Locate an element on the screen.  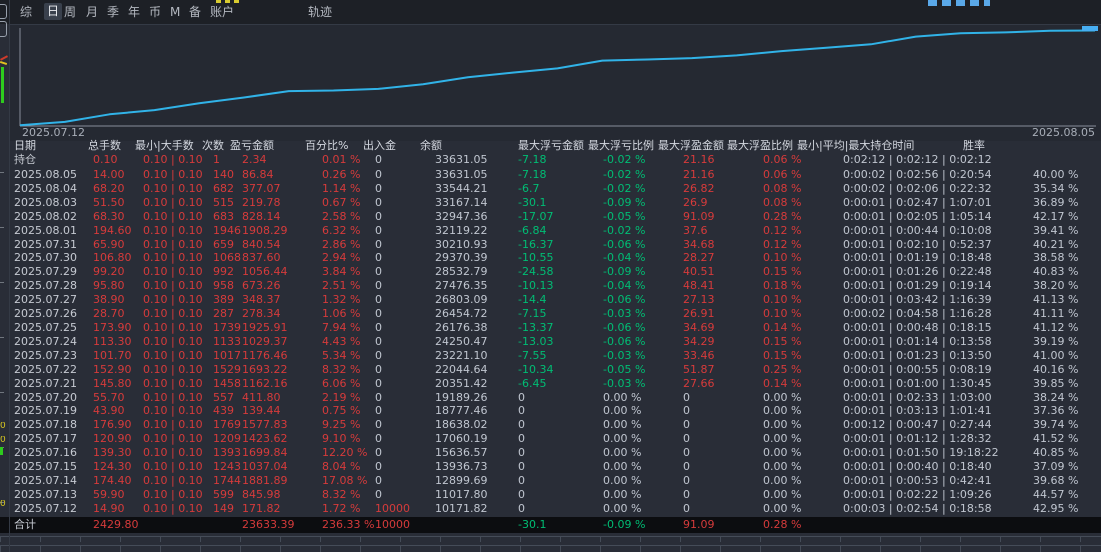
menu-item-3: 月 is located at coordinates (92, 12).